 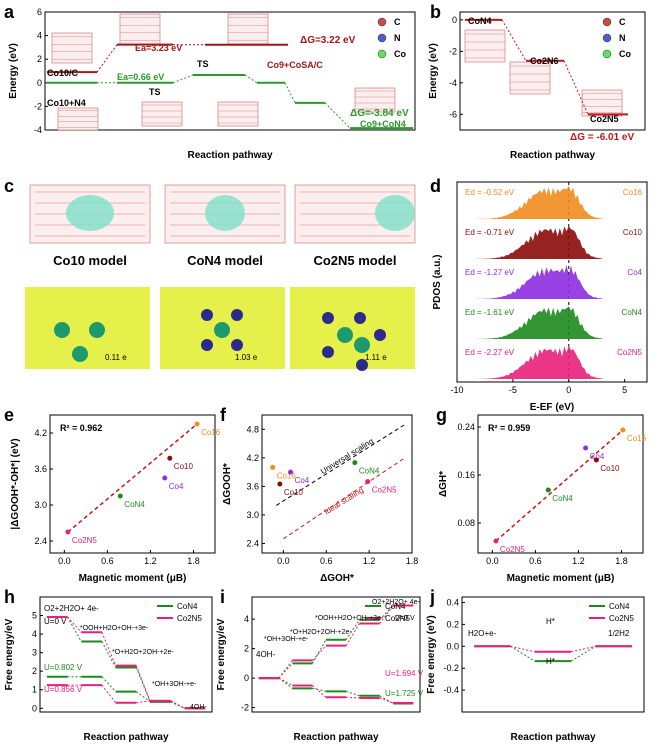 What do you see at coordinates (454, 20) in the screenshot?
I see `y-tick-label: 0` at bounding box center [454, 20].